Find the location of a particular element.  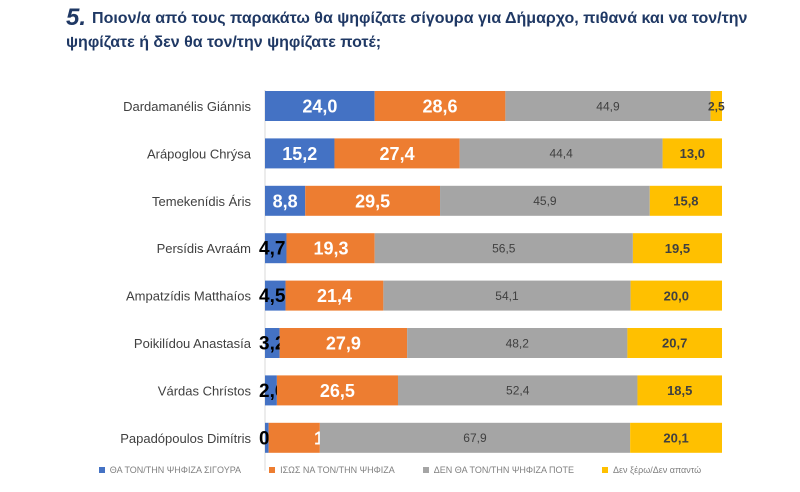

legend-label: Δεν ξέρω/Δεν απαντώ is located at coordinates (657, 470).